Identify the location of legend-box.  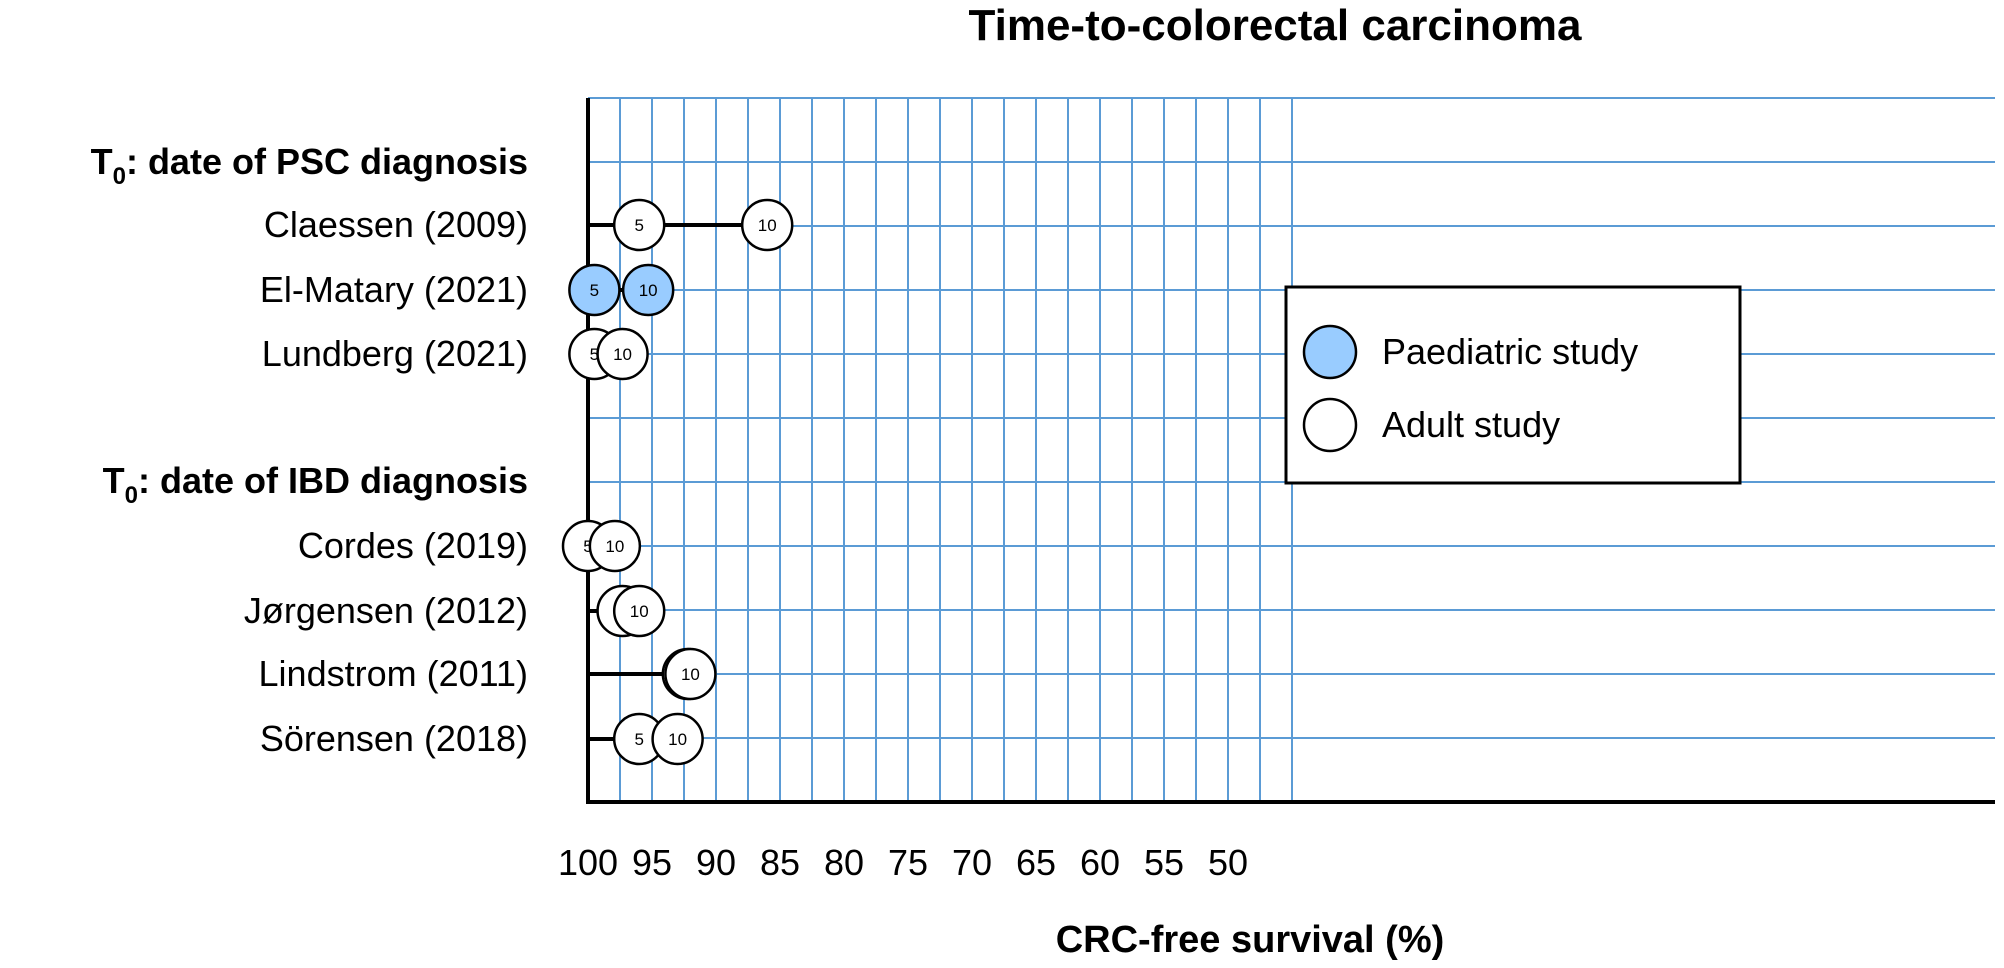
(1513, 385).